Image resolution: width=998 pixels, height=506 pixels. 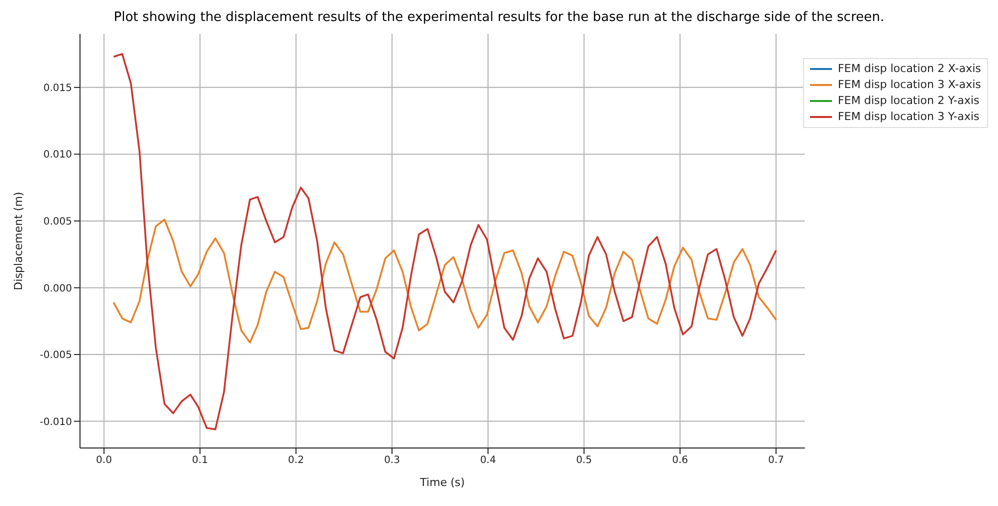 I want to click on x-tick-label: 0.3, so click(x=392, y=460).